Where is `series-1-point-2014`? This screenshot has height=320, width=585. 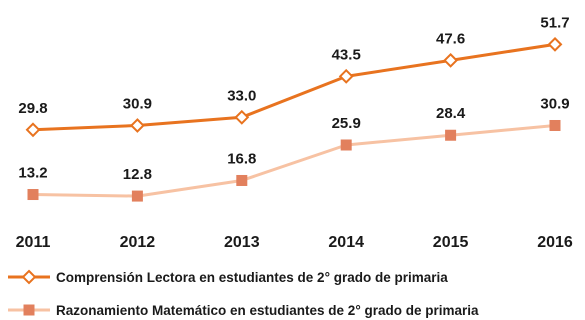
series-1-point-2014 is located at coordinates (346, 76).